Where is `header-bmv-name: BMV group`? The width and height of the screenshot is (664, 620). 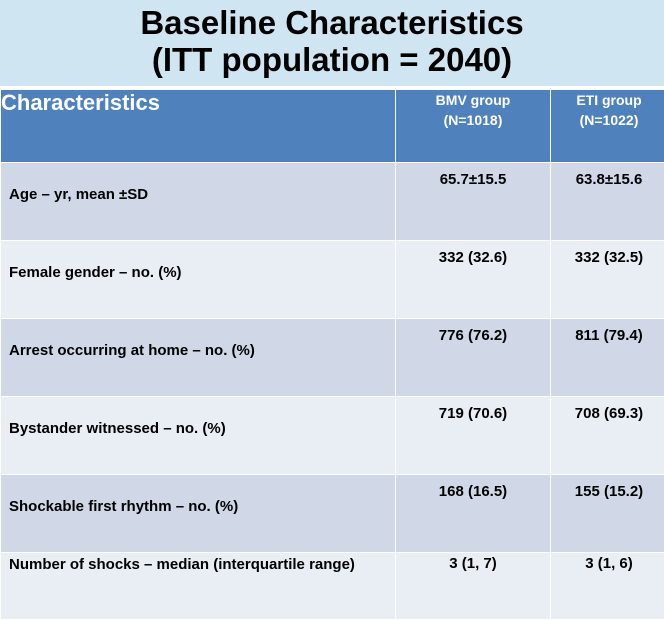 header-bmv-name: BMV group is located at coordinates (473, 100).